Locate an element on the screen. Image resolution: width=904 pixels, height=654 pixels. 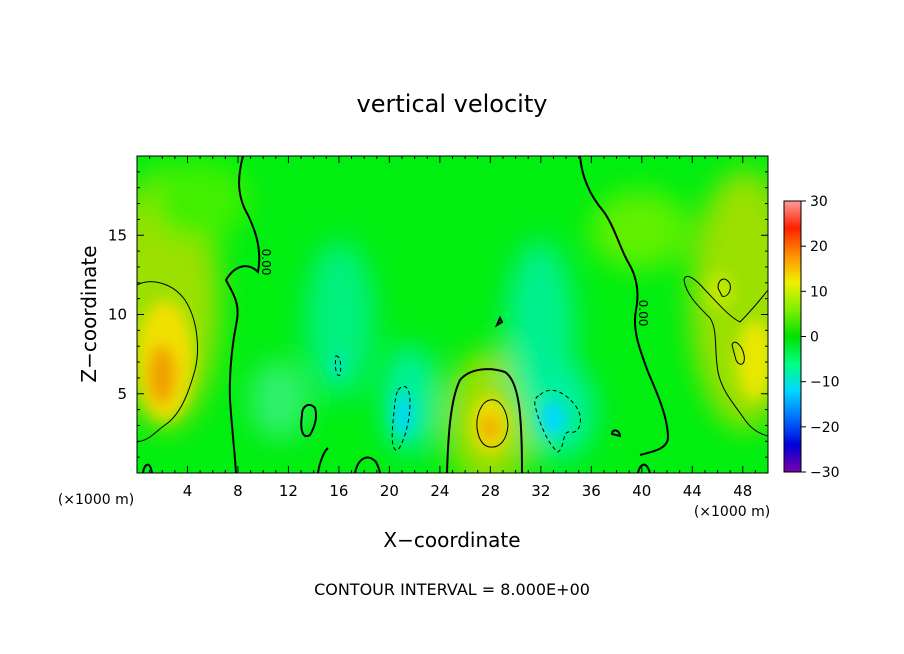
contour-label-right: 0.00 is located at coordinates (643, 313).